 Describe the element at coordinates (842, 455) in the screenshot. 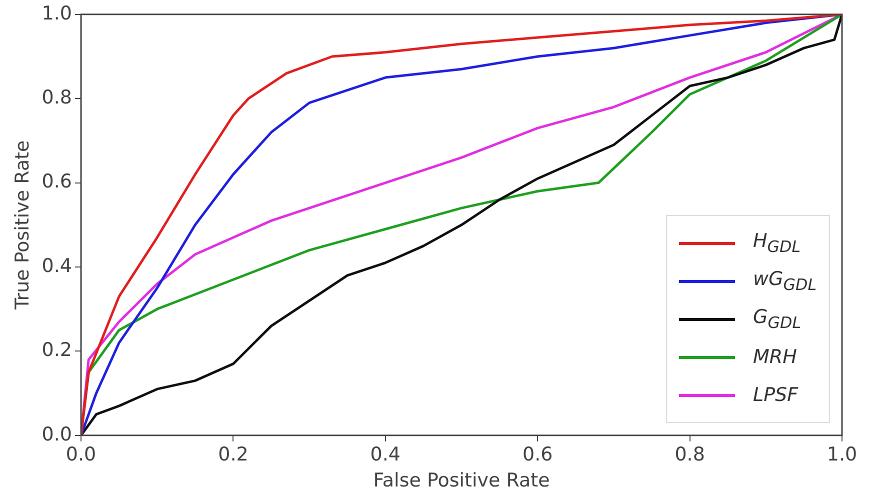

I see `x-tick-label: 1.0` at that location.